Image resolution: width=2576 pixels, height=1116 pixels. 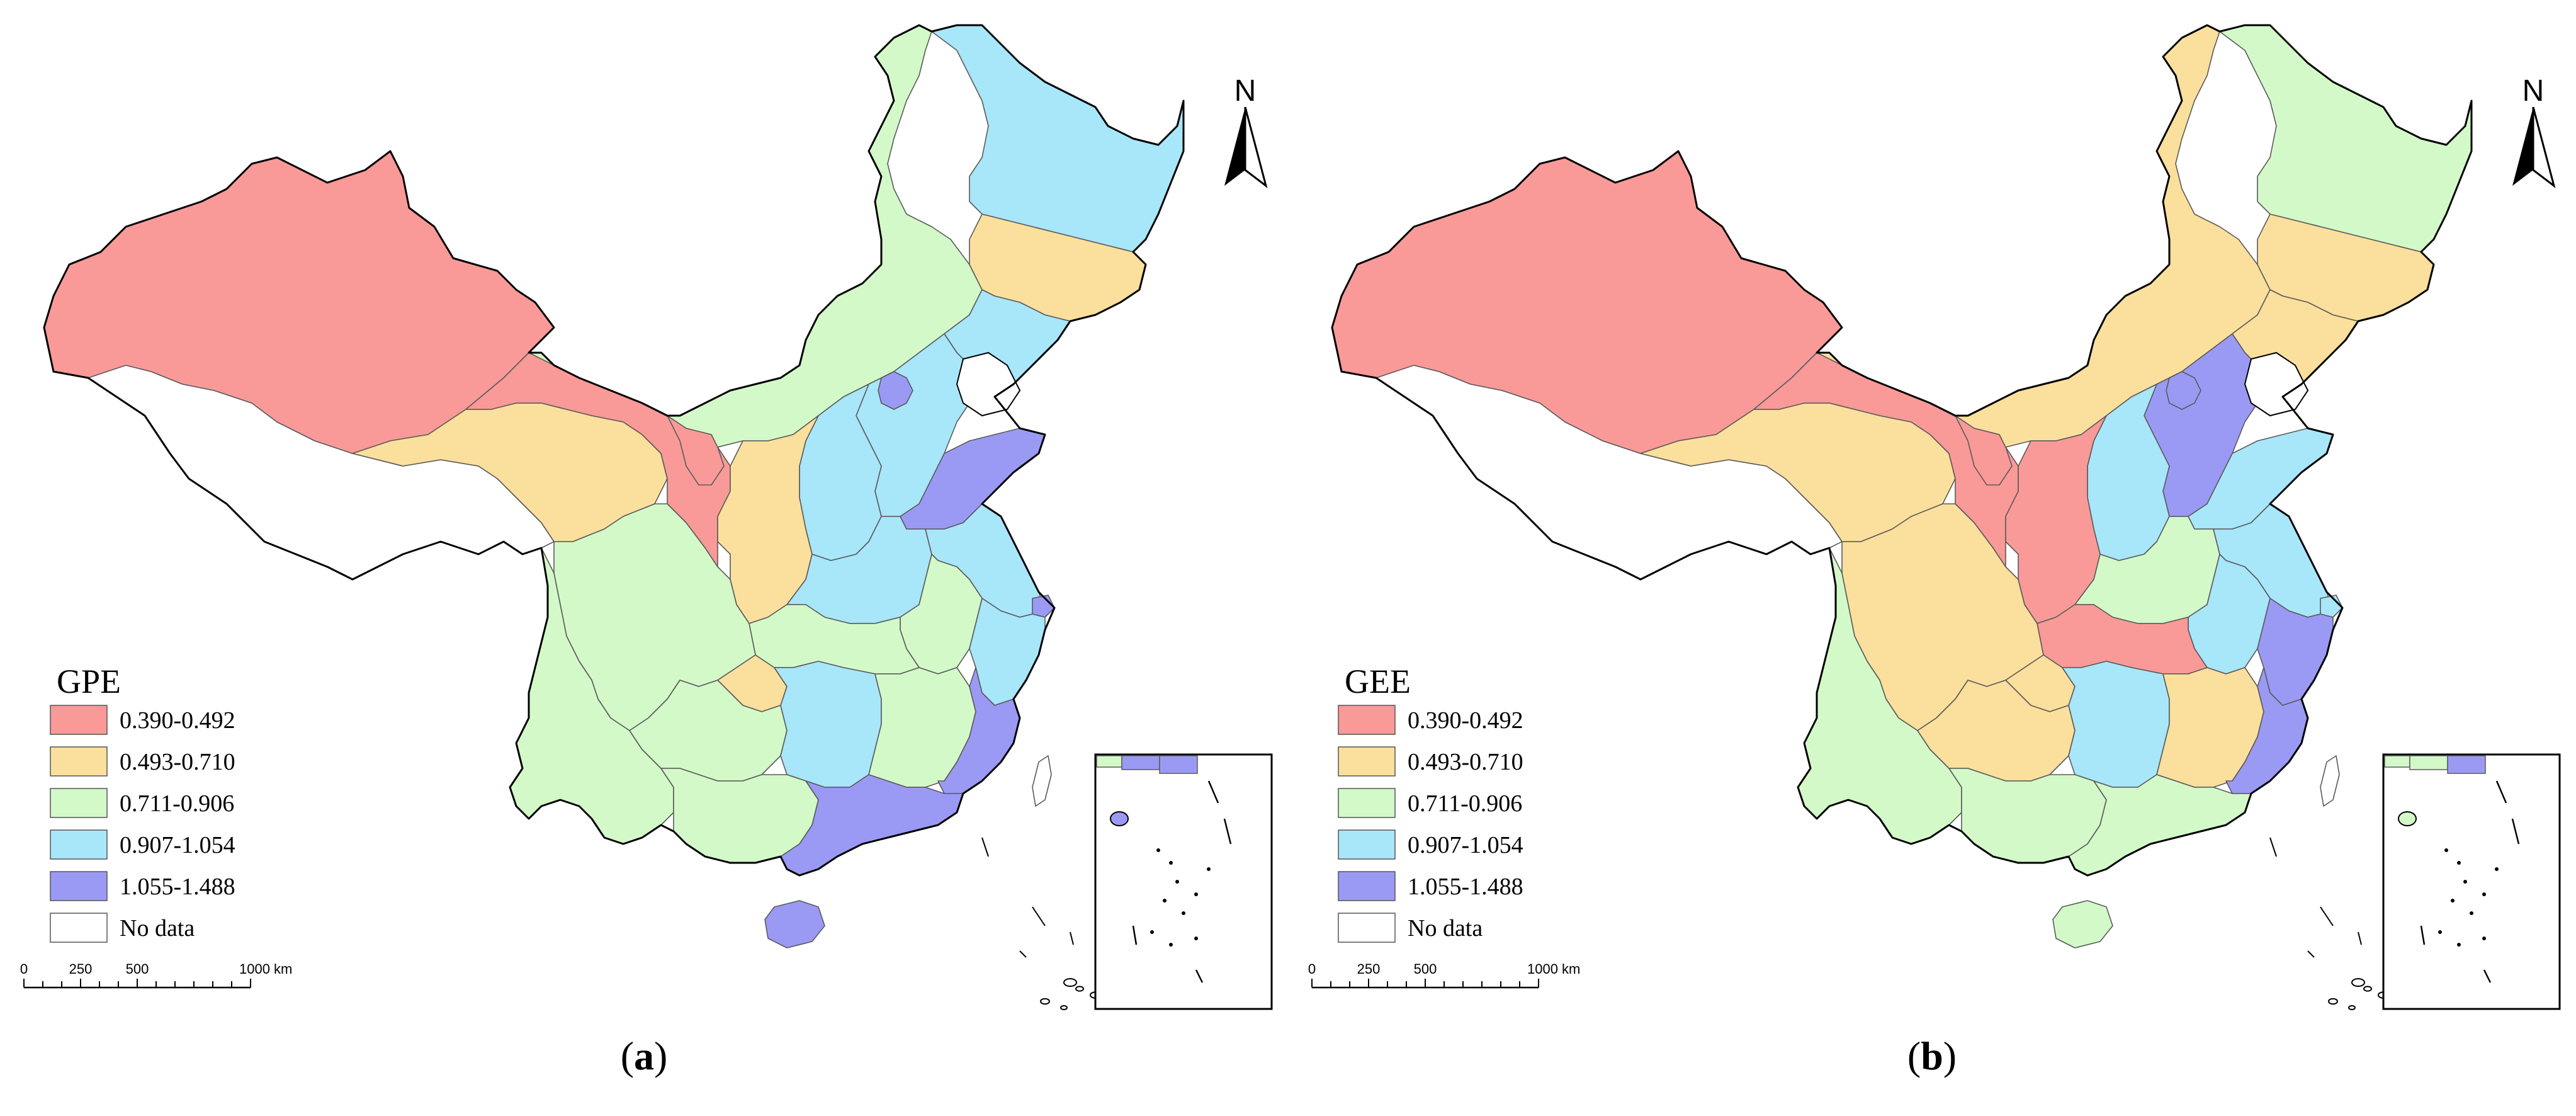 I want to click on province-hainan, so click(x=794, y=924).